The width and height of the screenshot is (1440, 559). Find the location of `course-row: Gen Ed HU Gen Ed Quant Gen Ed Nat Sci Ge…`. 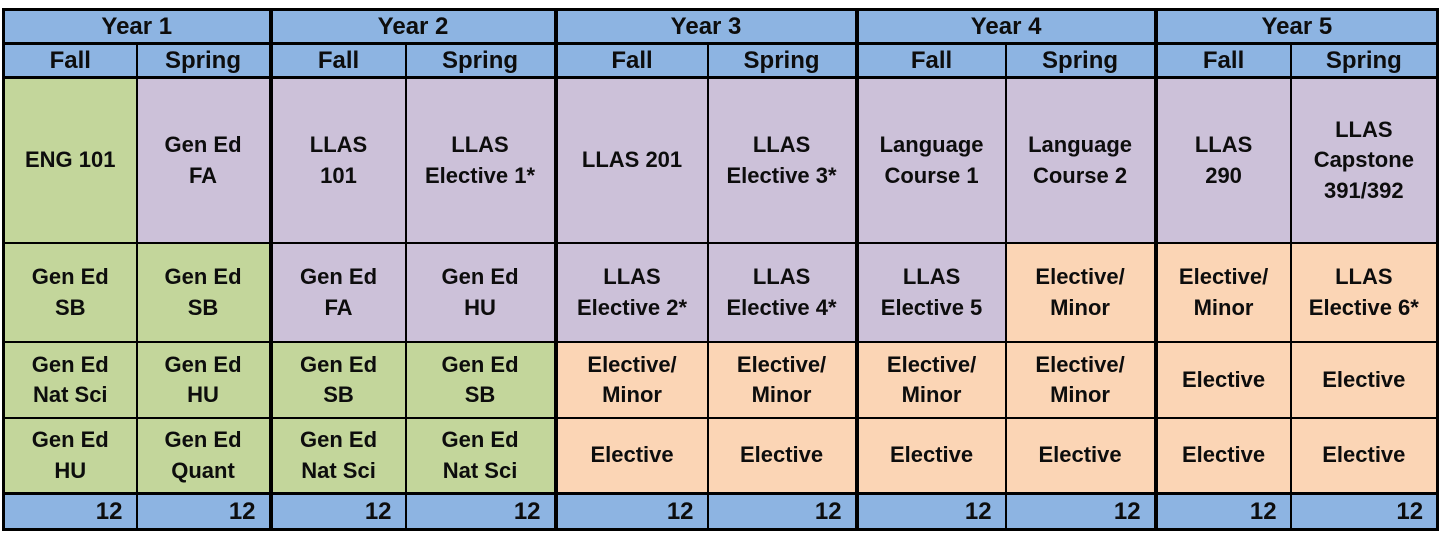

course-row: Gen Ed HU Gen Ed Quant Gen Ed Nat Sci Ge… is located at coordinates (720, 456).